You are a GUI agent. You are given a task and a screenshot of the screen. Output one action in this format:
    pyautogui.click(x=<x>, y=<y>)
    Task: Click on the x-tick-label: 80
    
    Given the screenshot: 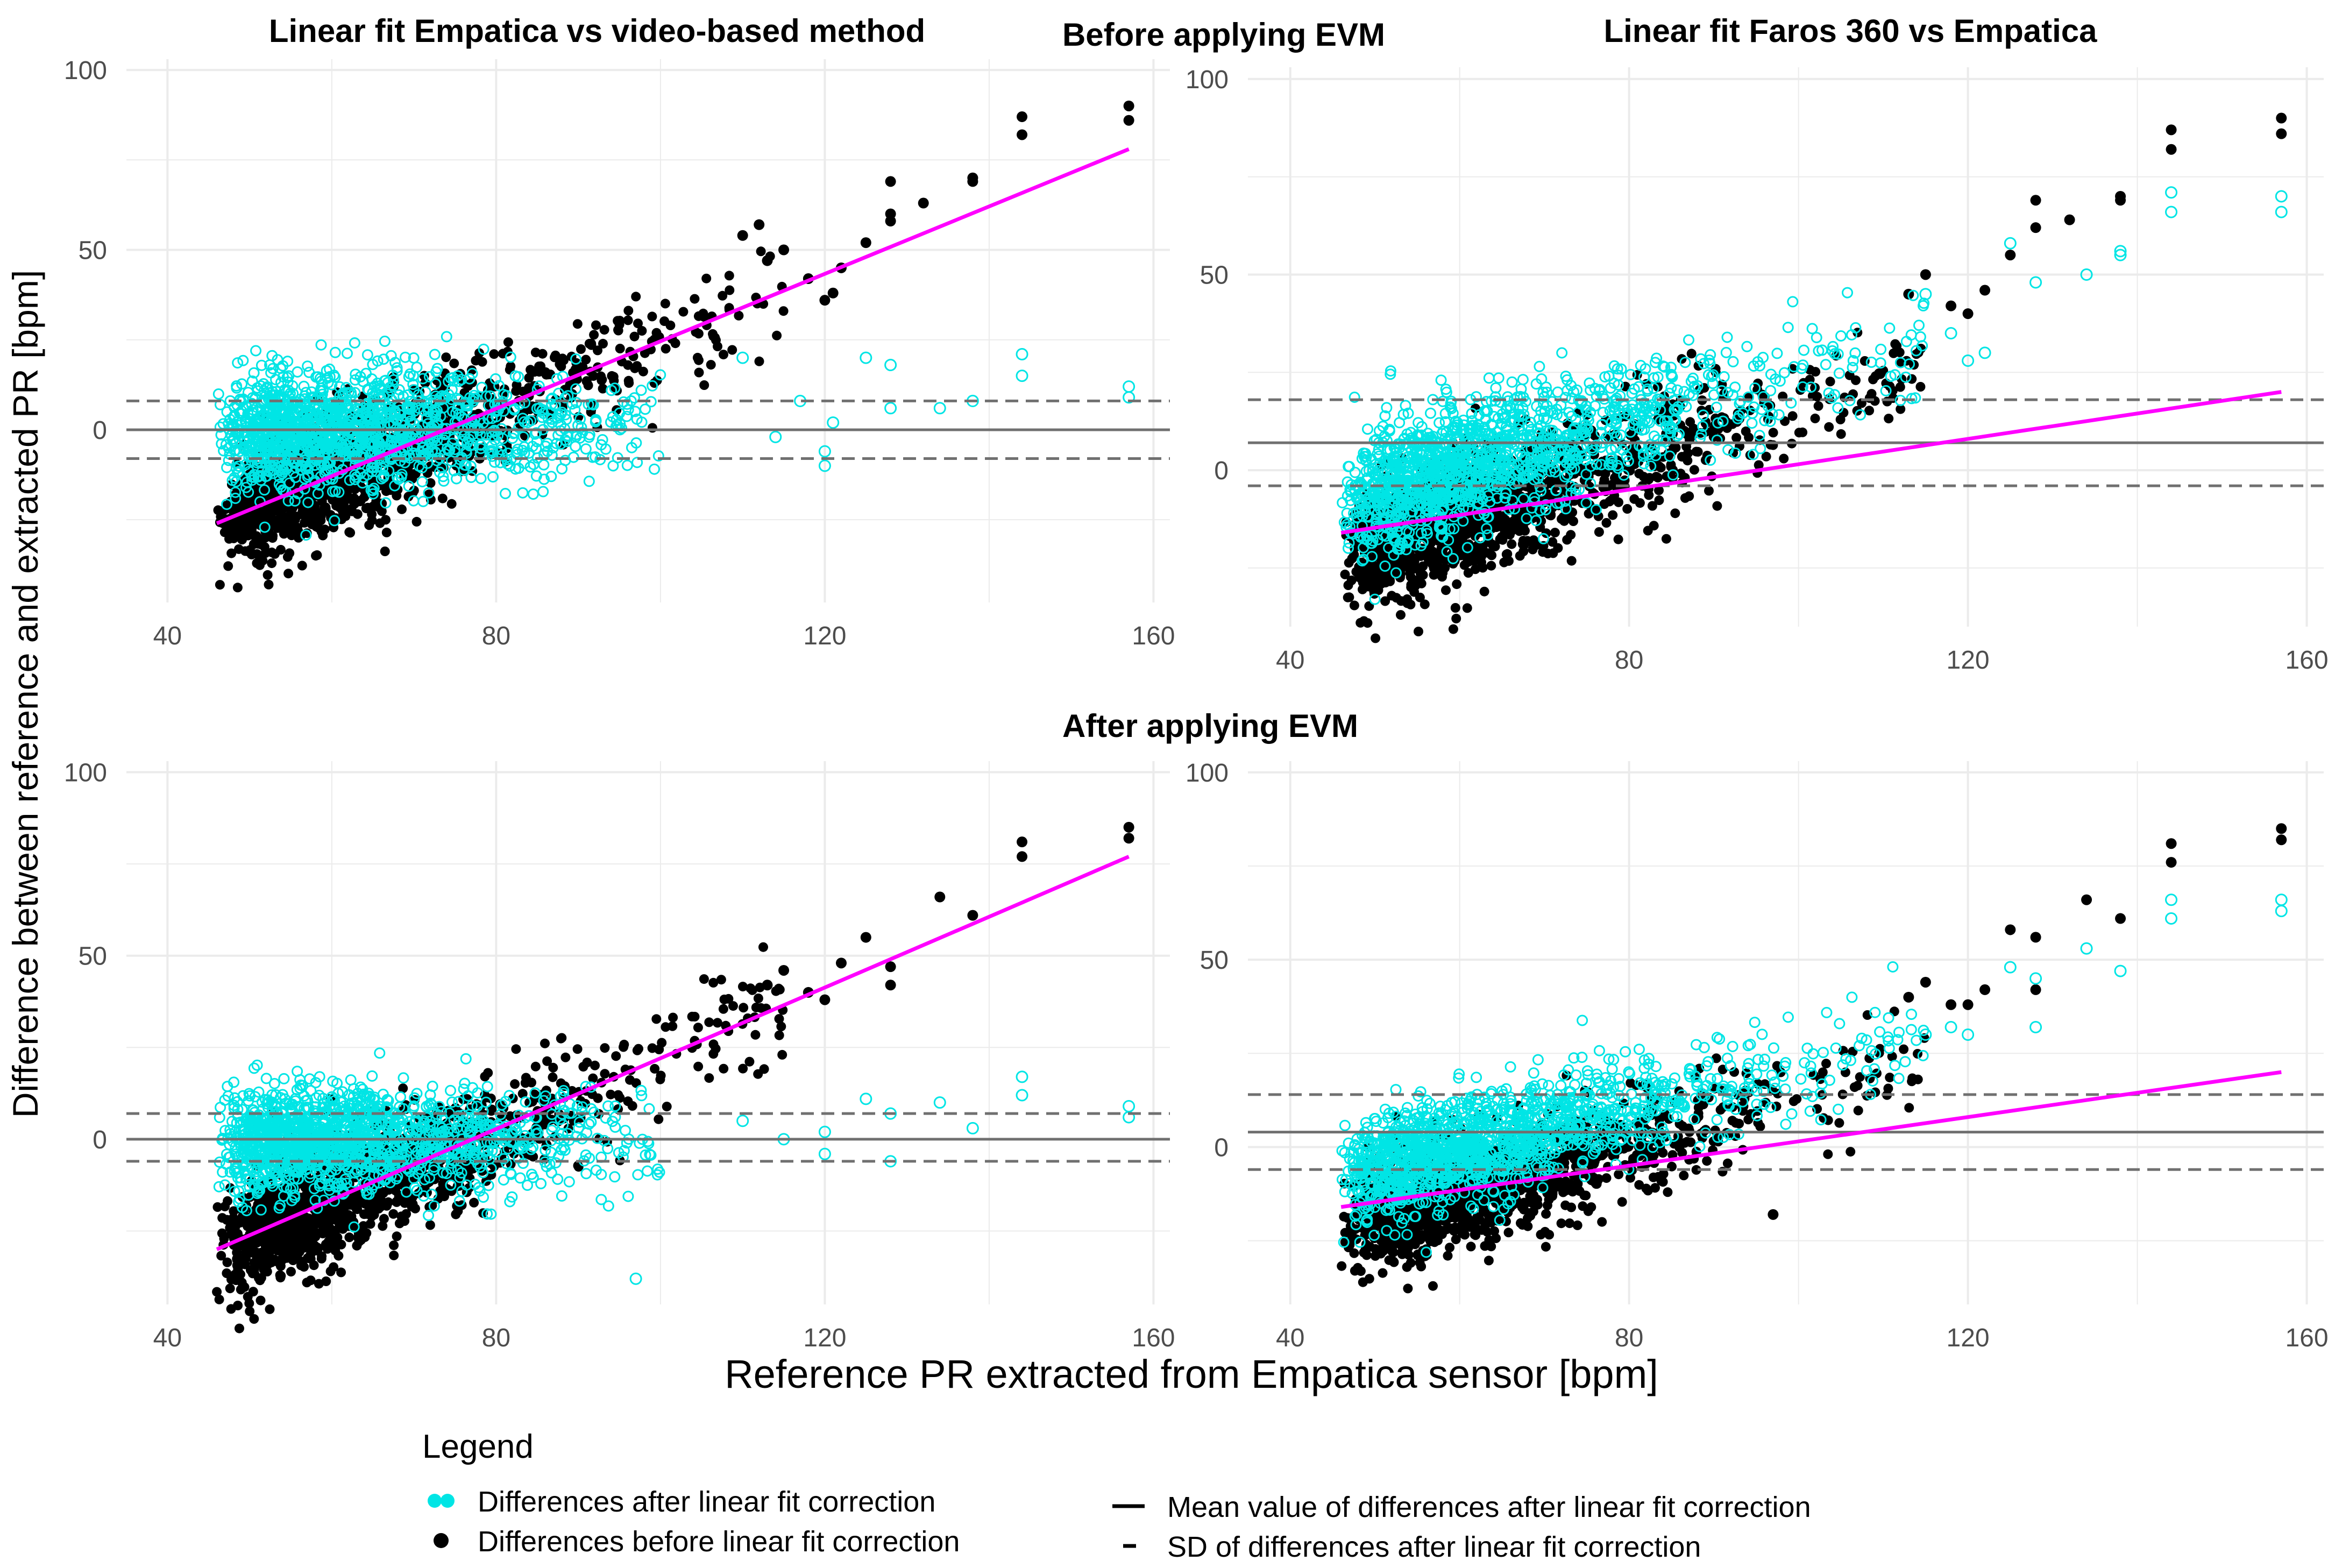 What is the action you would take?
    pyautogui.click(x=1629, y=660)
    